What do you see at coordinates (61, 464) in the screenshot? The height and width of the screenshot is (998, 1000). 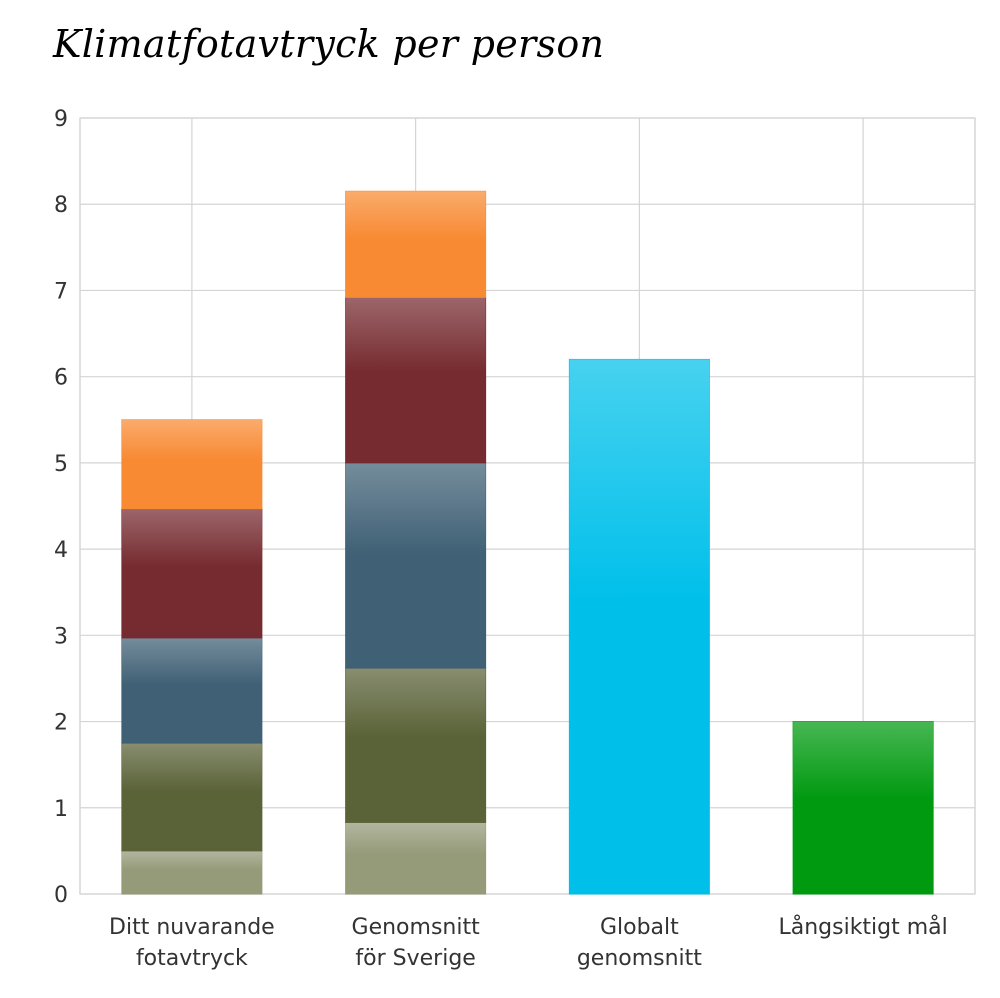 I see `y-tick-label: 5` at bounding box center [61, 464].